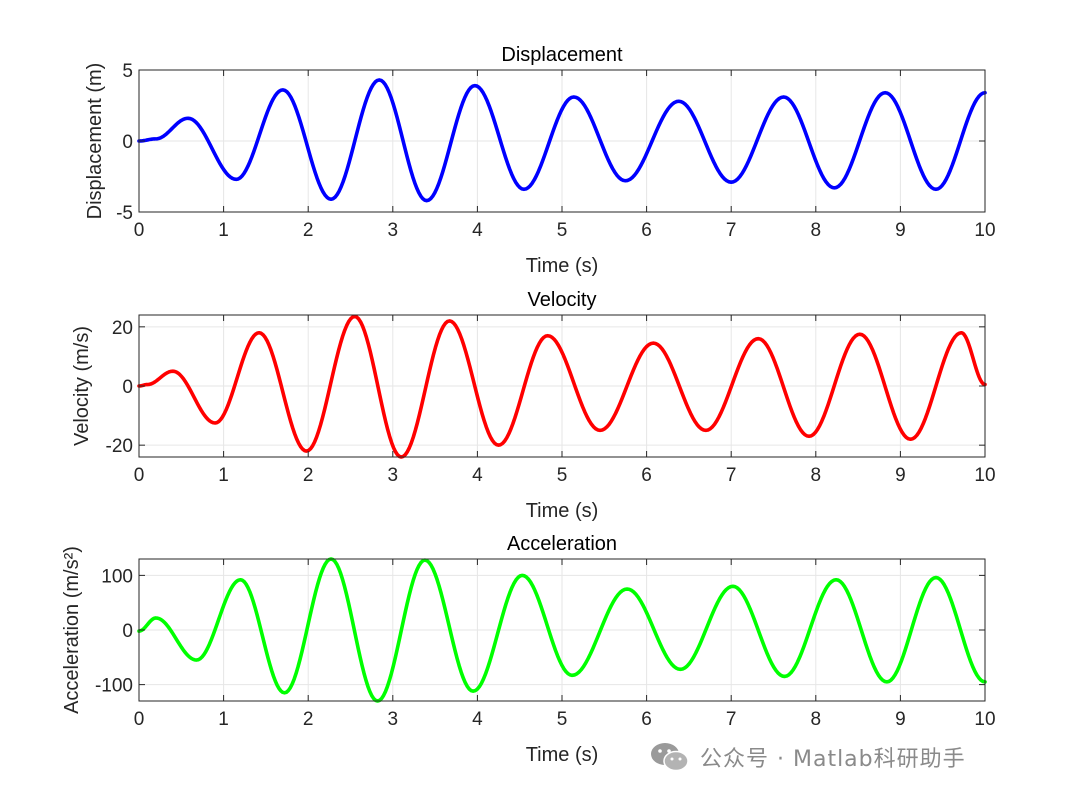 The height and width of the screenshot is (799, 1080). I want to click on watermark: 公众号 · Matlab科研助手, so click(807, 757).